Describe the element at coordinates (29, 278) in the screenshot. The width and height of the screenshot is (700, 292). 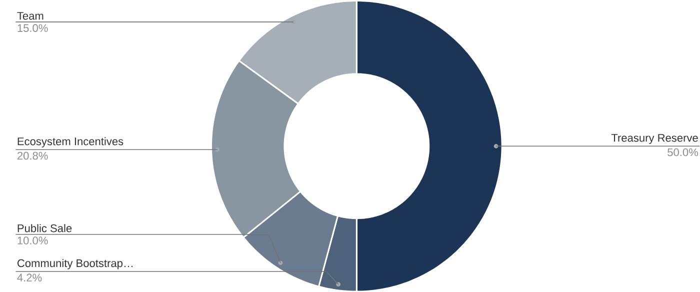
I see `data-label: 4.2%` at that location.